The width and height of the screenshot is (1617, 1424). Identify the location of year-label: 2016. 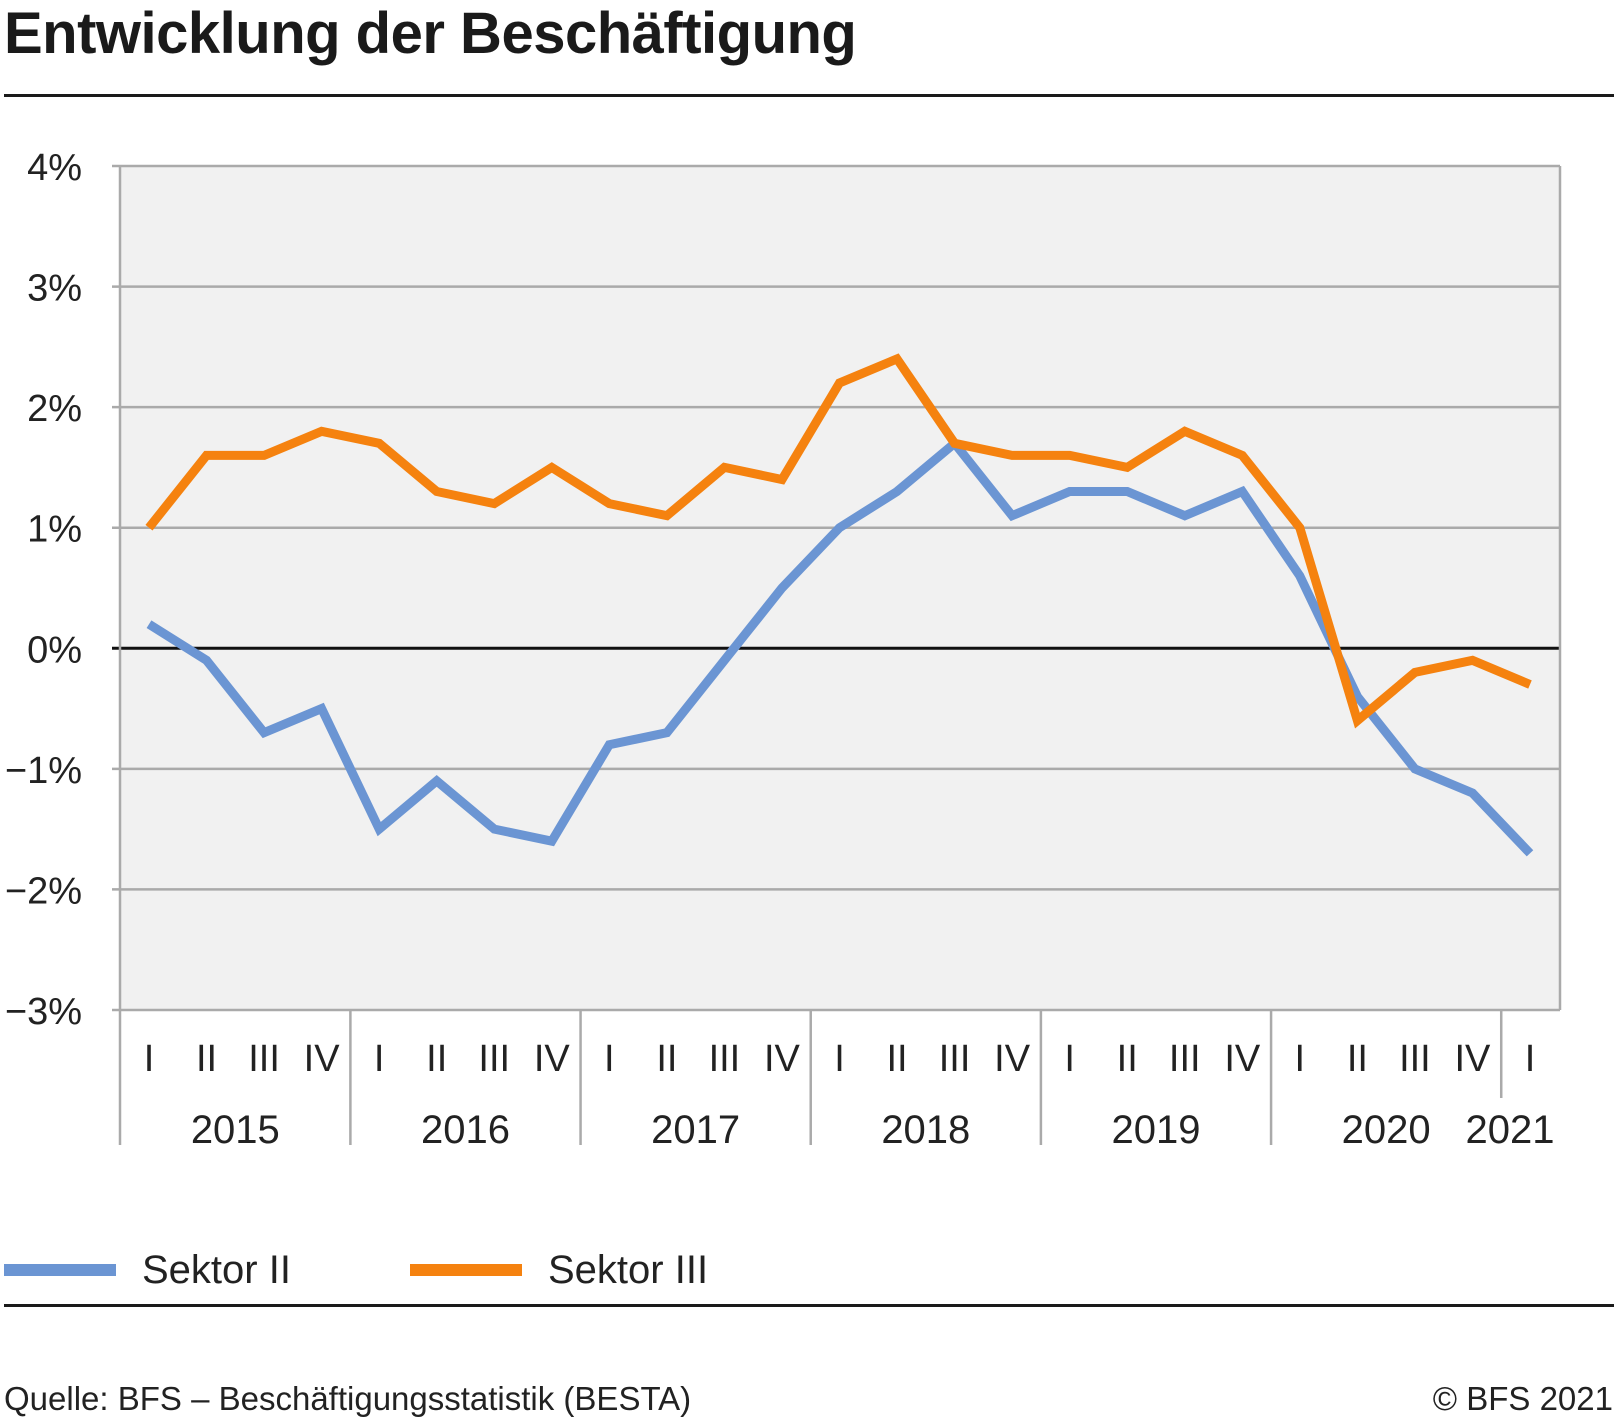
(465, 1130).